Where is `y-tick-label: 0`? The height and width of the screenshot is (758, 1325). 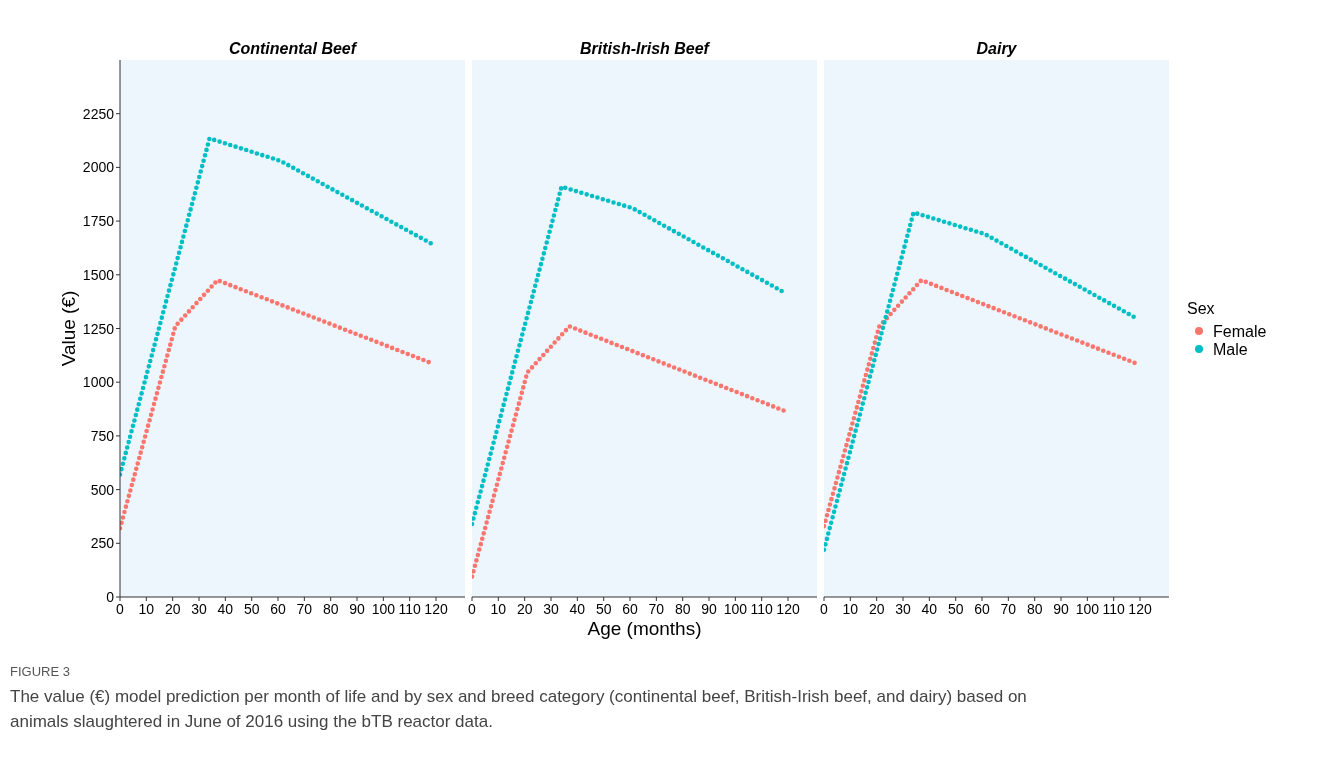
y-tick-label: 0 is located at coordinates (110, 597).